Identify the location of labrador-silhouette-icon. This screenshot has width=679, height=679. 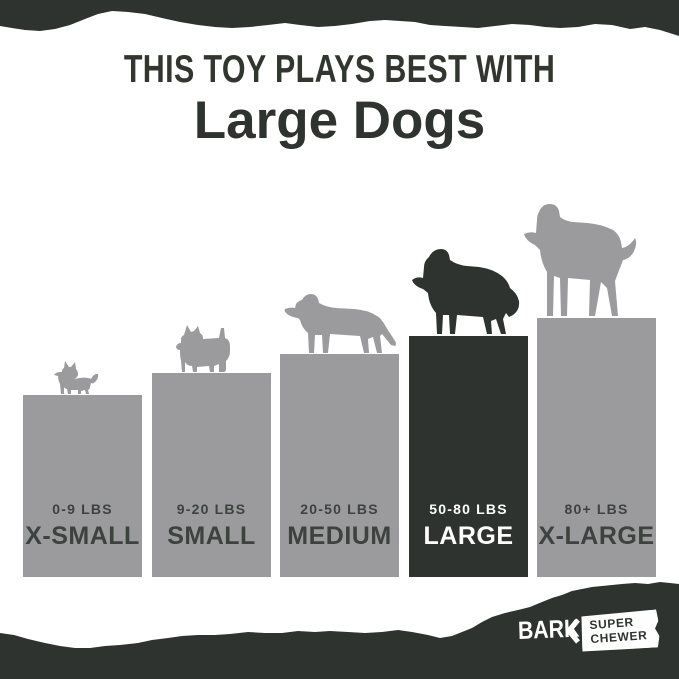
(340, 323).